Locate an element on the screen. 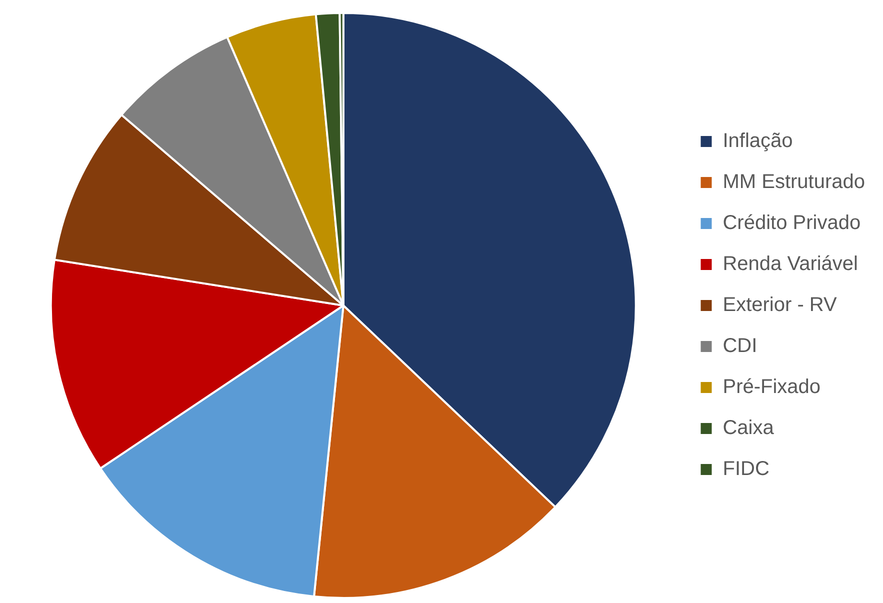  legend-label: Renda Variável is located at coordinates (790, 264).